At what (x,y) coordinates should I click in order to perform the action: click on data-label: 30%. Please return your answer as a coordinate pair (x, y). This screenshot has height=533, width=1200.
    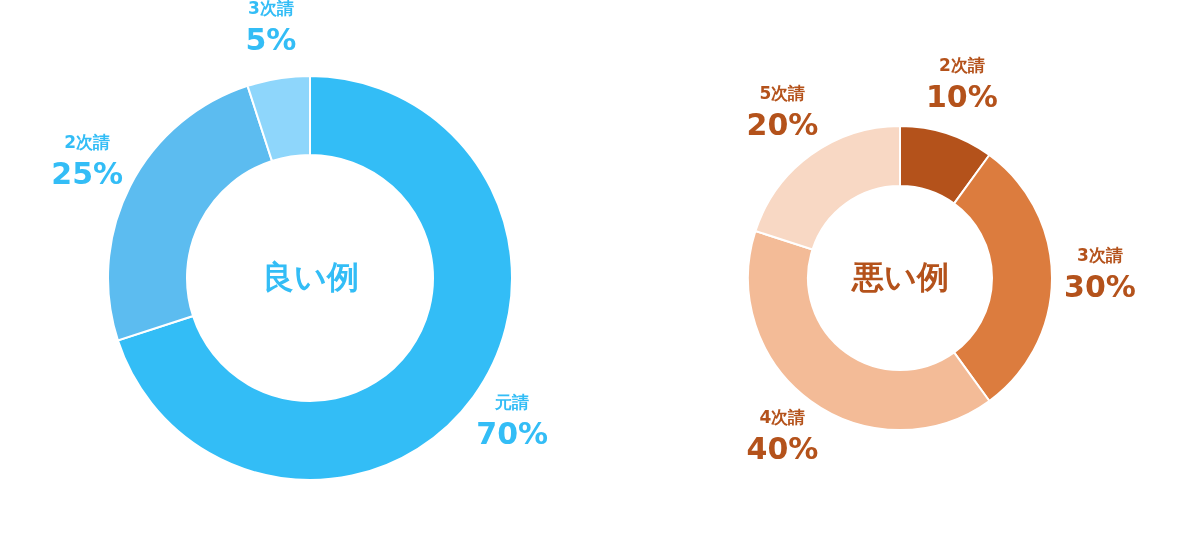
    Looking at the image, I should click on (1100, 286).